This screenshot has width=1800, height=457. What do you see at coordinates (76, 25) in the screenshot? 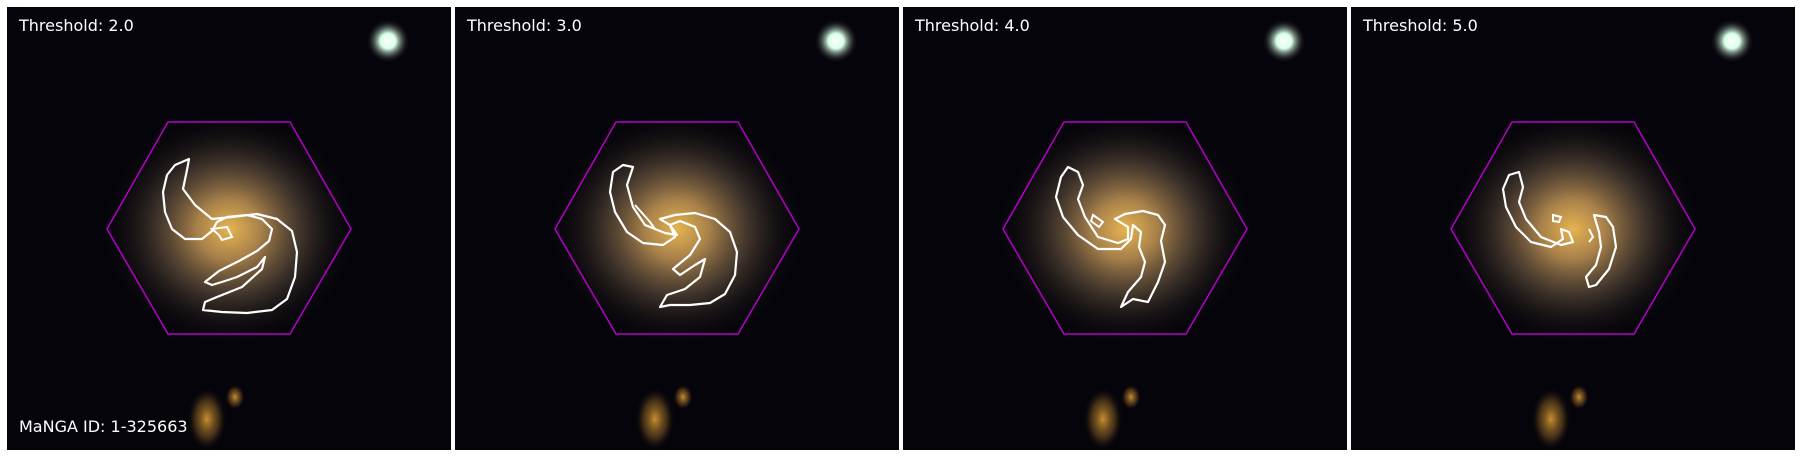
I see `threshold-label: Threshold: 2.0` at bounding box center [76, 25].